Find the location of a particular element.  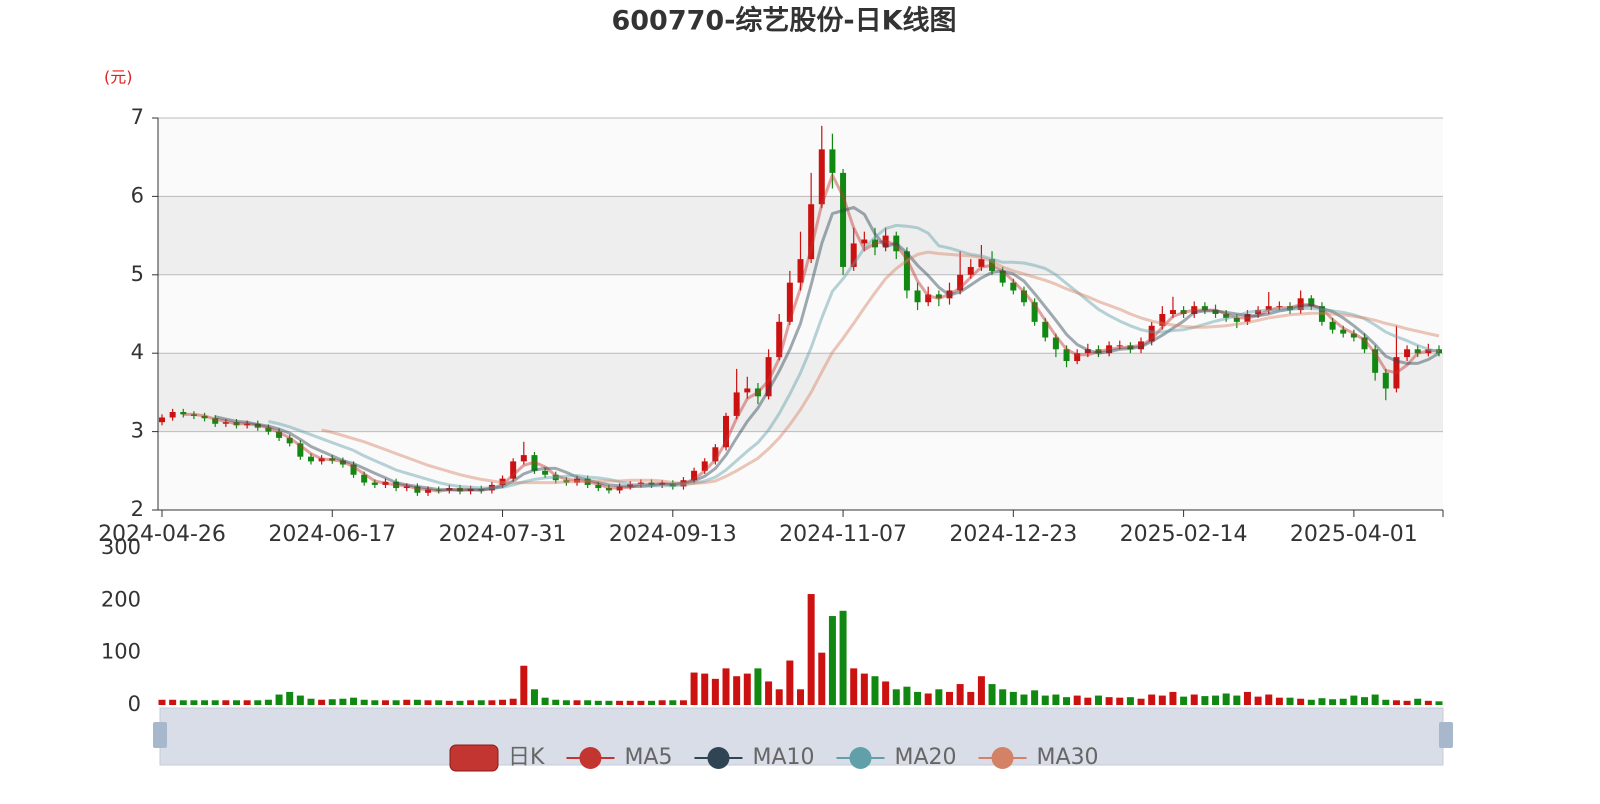

data-zoom-slider is located at coordinates (803, 736).